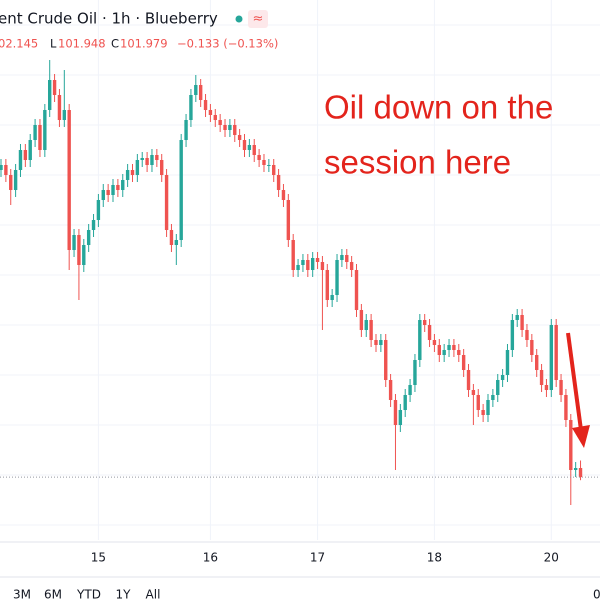  What do you see at coordinates (227, 44) in the screenshot?
I see `change-value: −0.133 (−0.13%)` at bounding box center [227, 44].